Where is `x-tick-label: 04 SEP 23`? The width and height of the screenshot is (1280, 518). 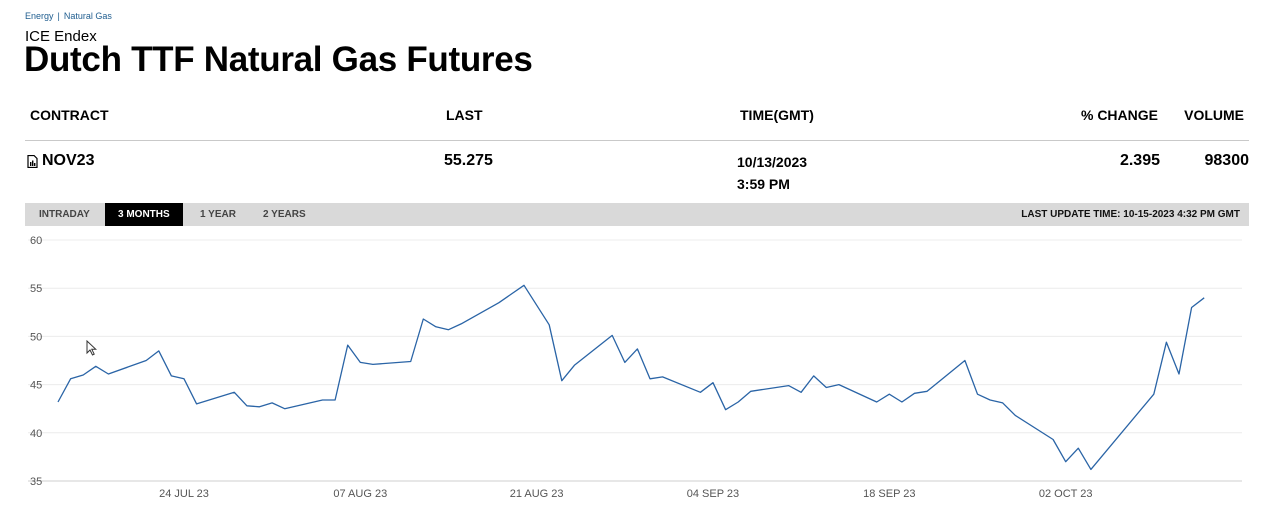
x-tick-label: 04 SEP 23 is located at coordinates (713, 494).